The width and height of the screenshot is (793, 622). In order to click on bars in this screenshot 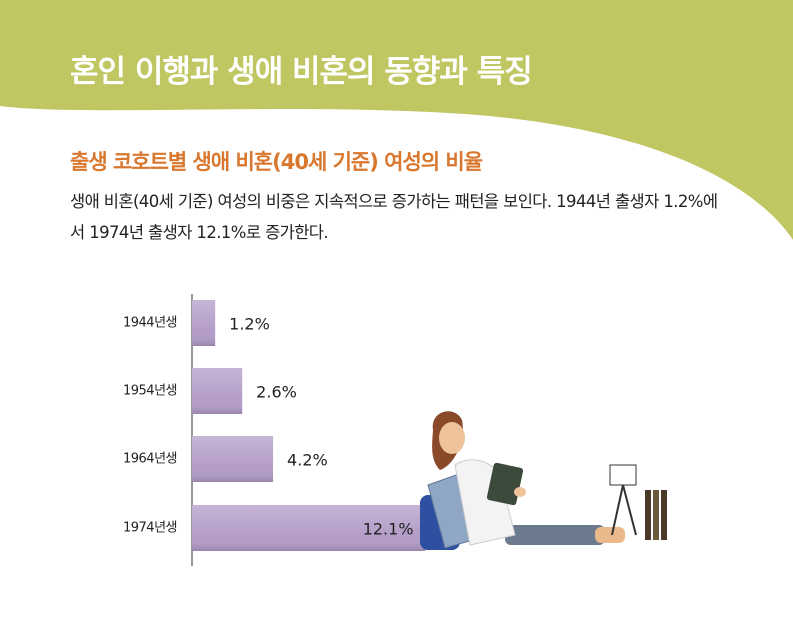, I will do `click(309, 425)`.